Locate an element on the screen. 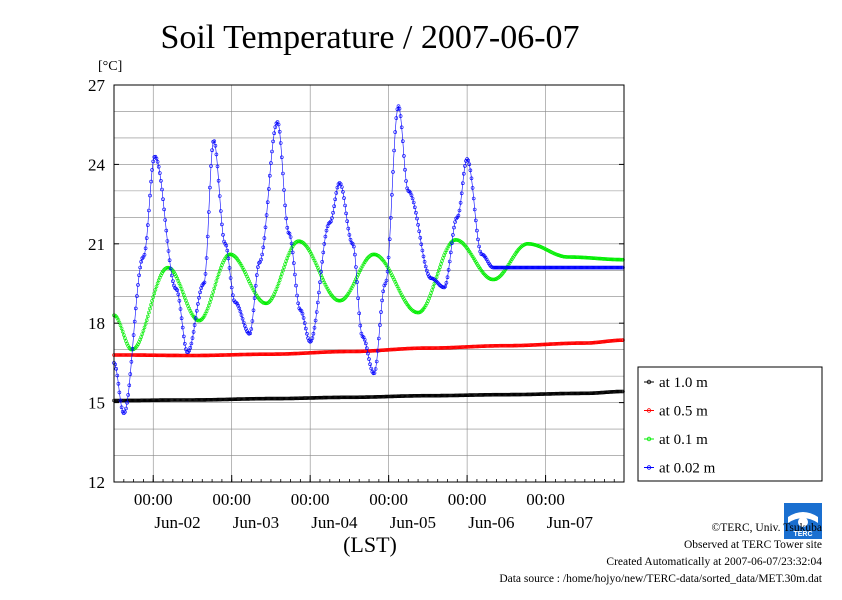  y-tick-label: 18 is located at coordinates (96, 323).